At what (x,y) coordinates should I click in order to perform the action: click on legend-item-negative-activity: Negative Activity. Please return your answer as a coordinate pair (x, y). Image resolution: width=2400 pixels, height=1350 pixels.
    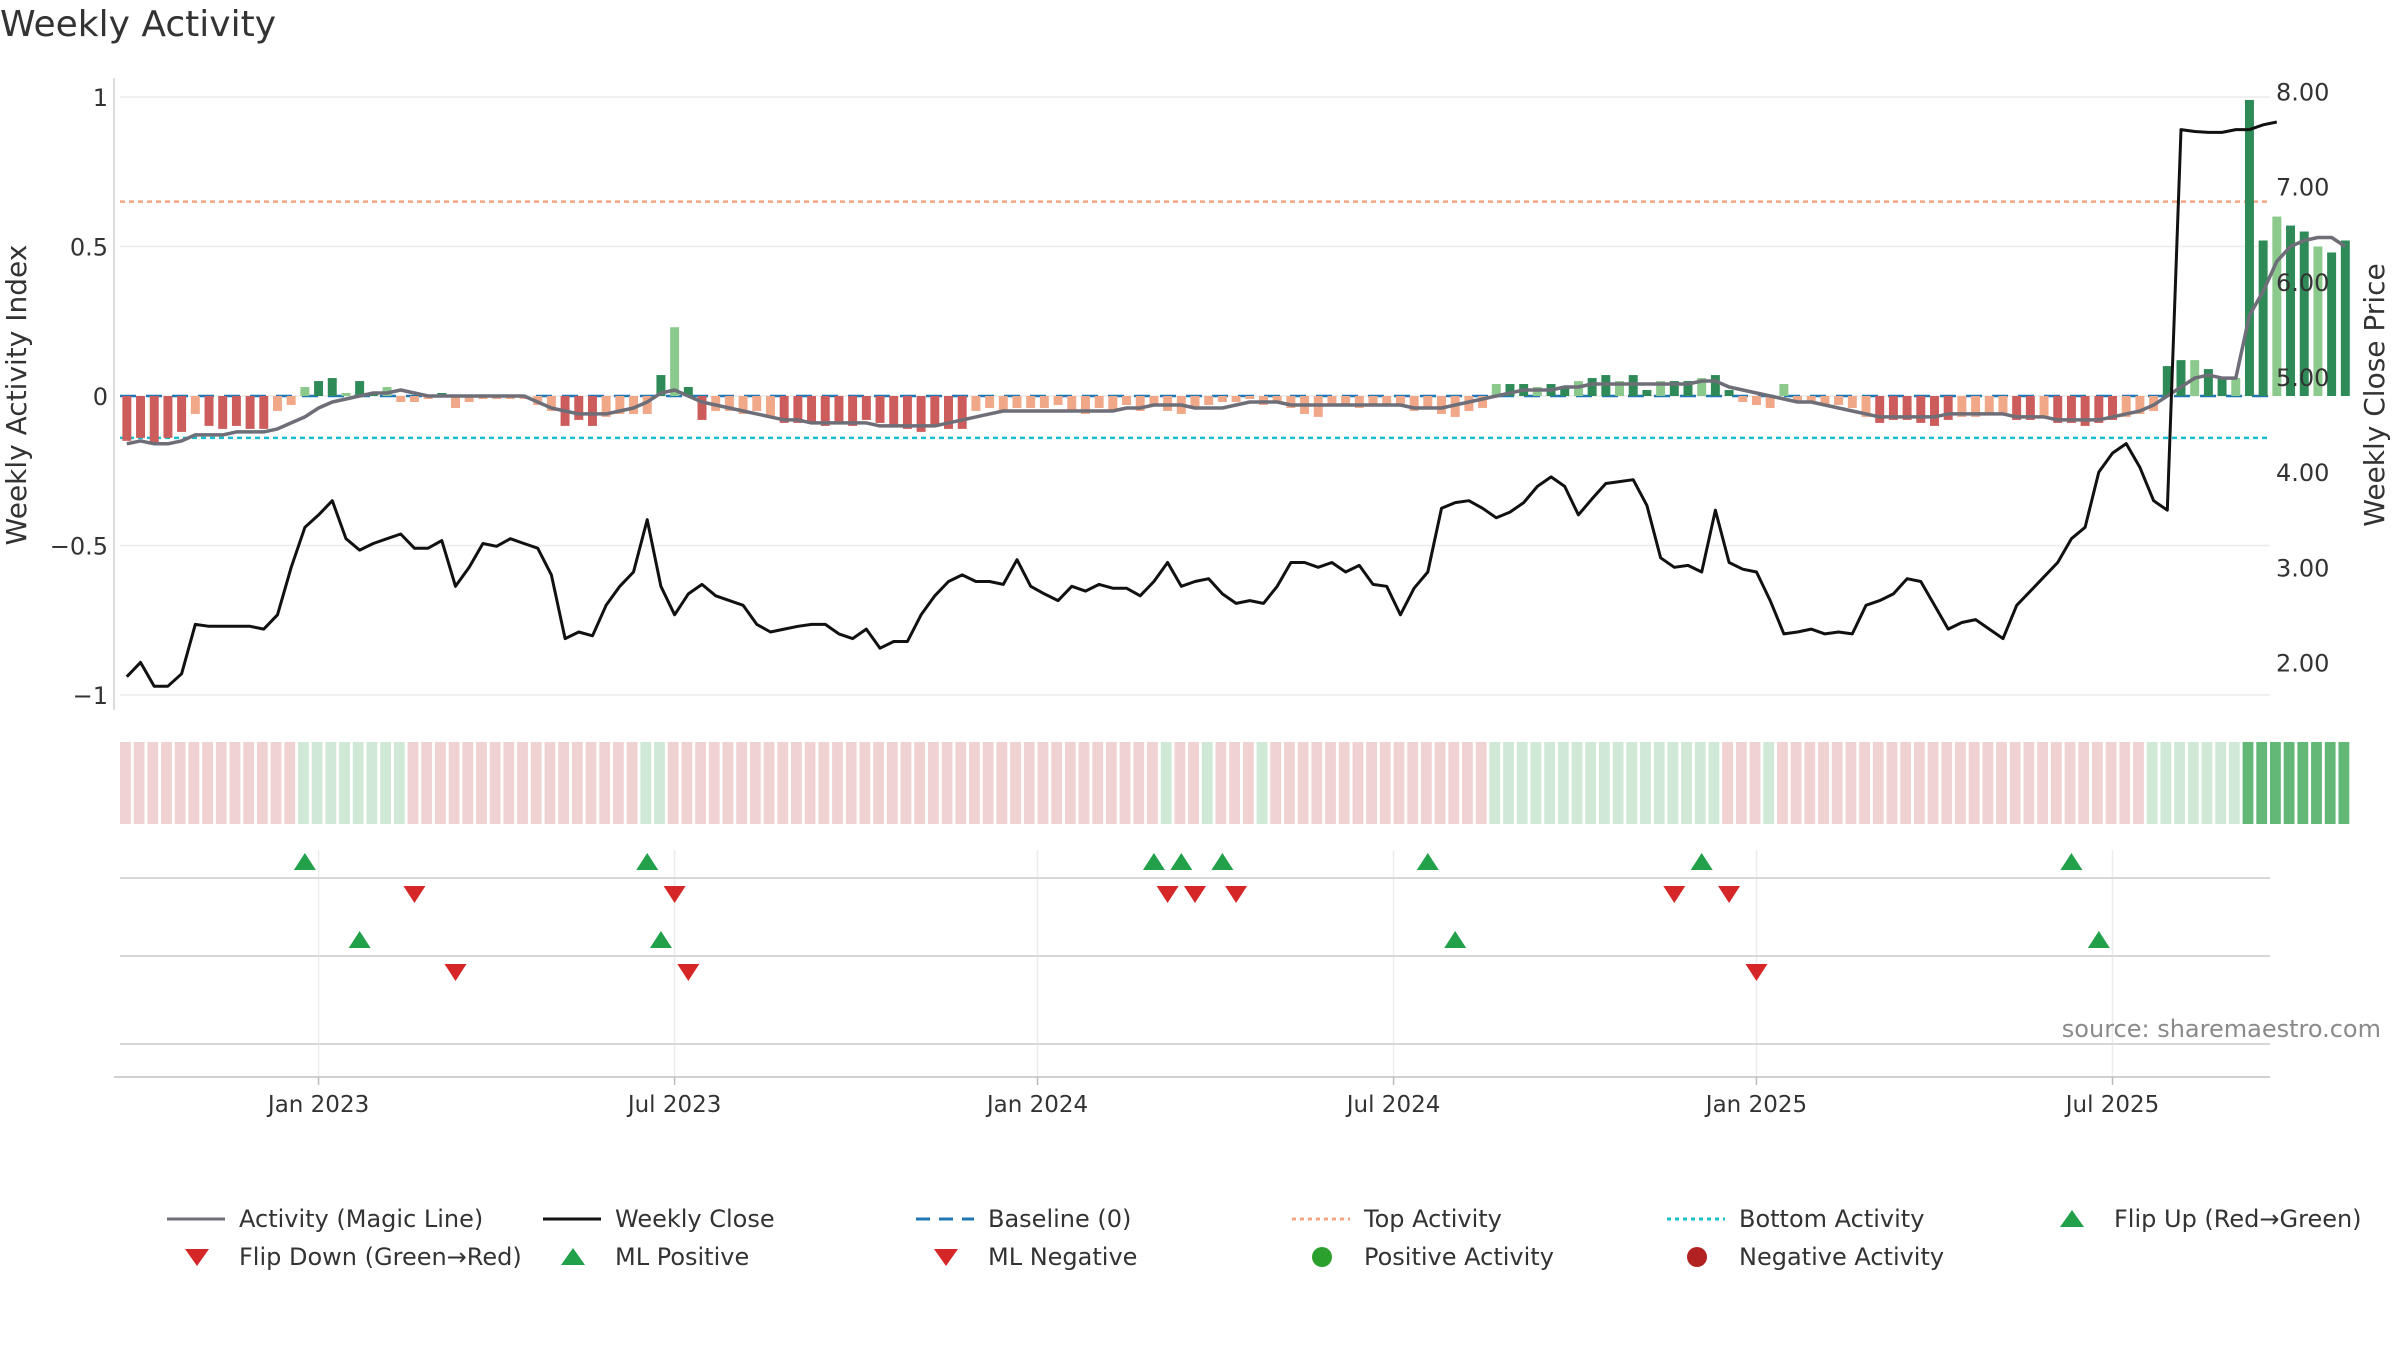
    Looking at the image, I should click on (1804, 1257).